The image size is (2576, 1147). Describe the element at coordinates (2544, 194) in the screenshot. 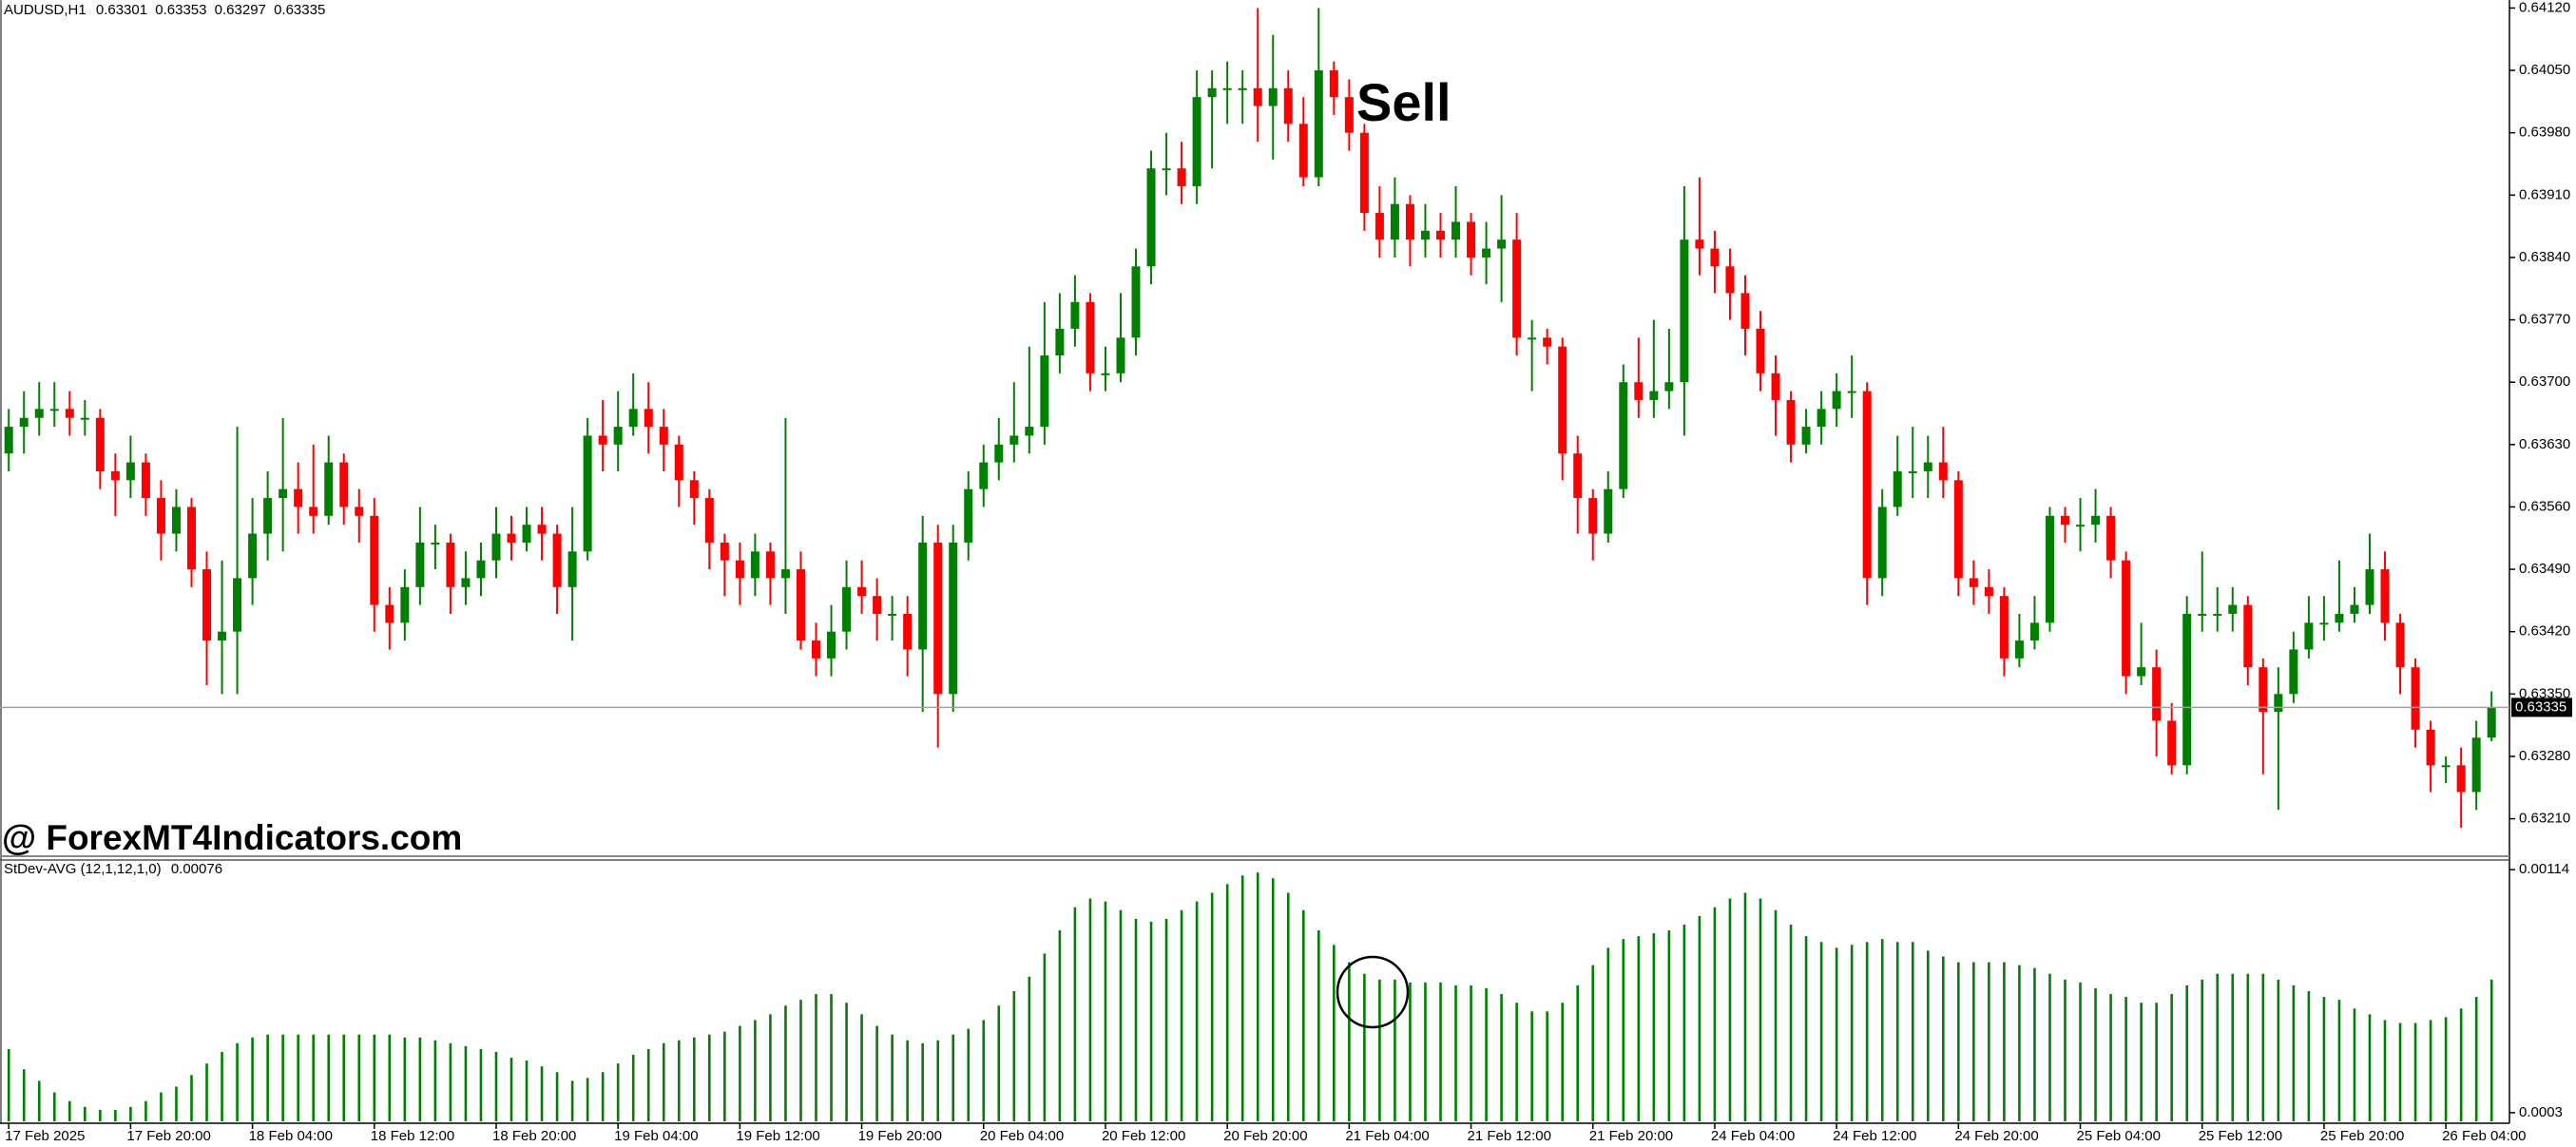

I see `y-tick-label: 0.63910` at that location.